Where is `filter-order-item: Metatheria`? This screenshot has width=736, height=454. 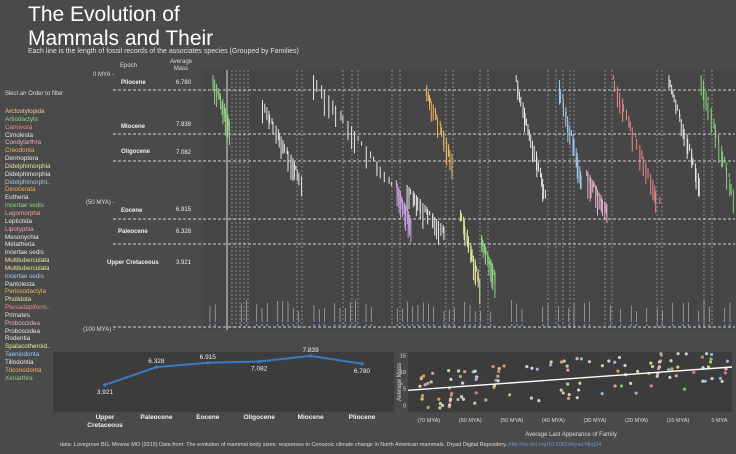 filter-order-item: Metatheria is located at coordinates (20, 245).